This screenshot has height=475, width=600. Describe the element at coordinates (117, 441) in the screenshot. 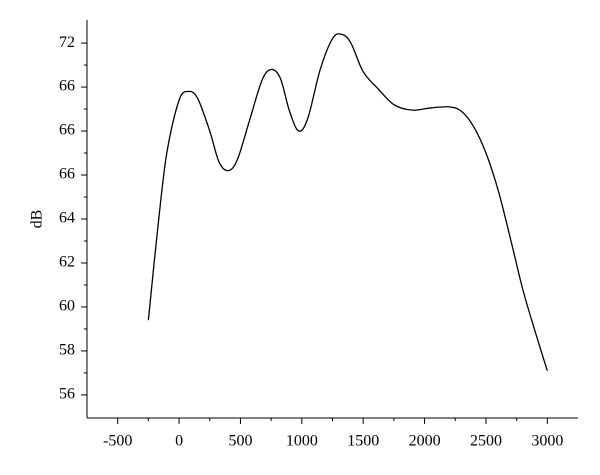

I see `x-tick-label: -500` at that location.